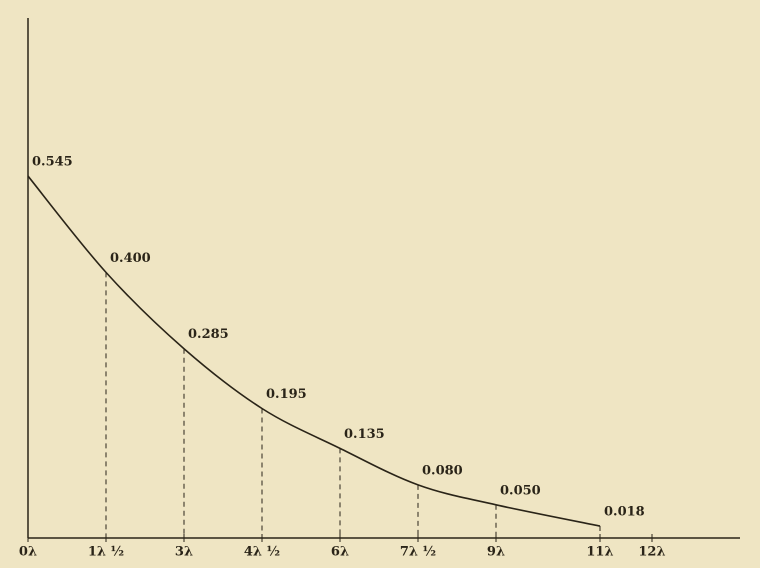 The width and height of the screenshot is (760, 568). I want to click on x-tick-label: 6λ, so click(340, 552).